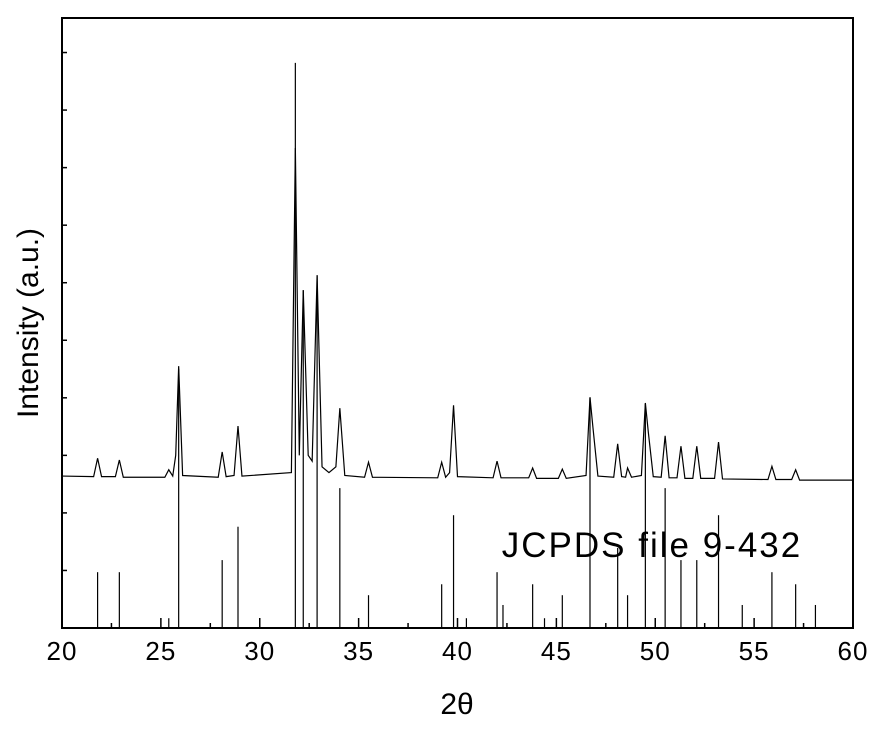 This screenshot has width=877, height=731. What do you see at coordinates (754, 651) in the screenshot?
I see `x-tick-label: 55` at bounding box center [754, 651].